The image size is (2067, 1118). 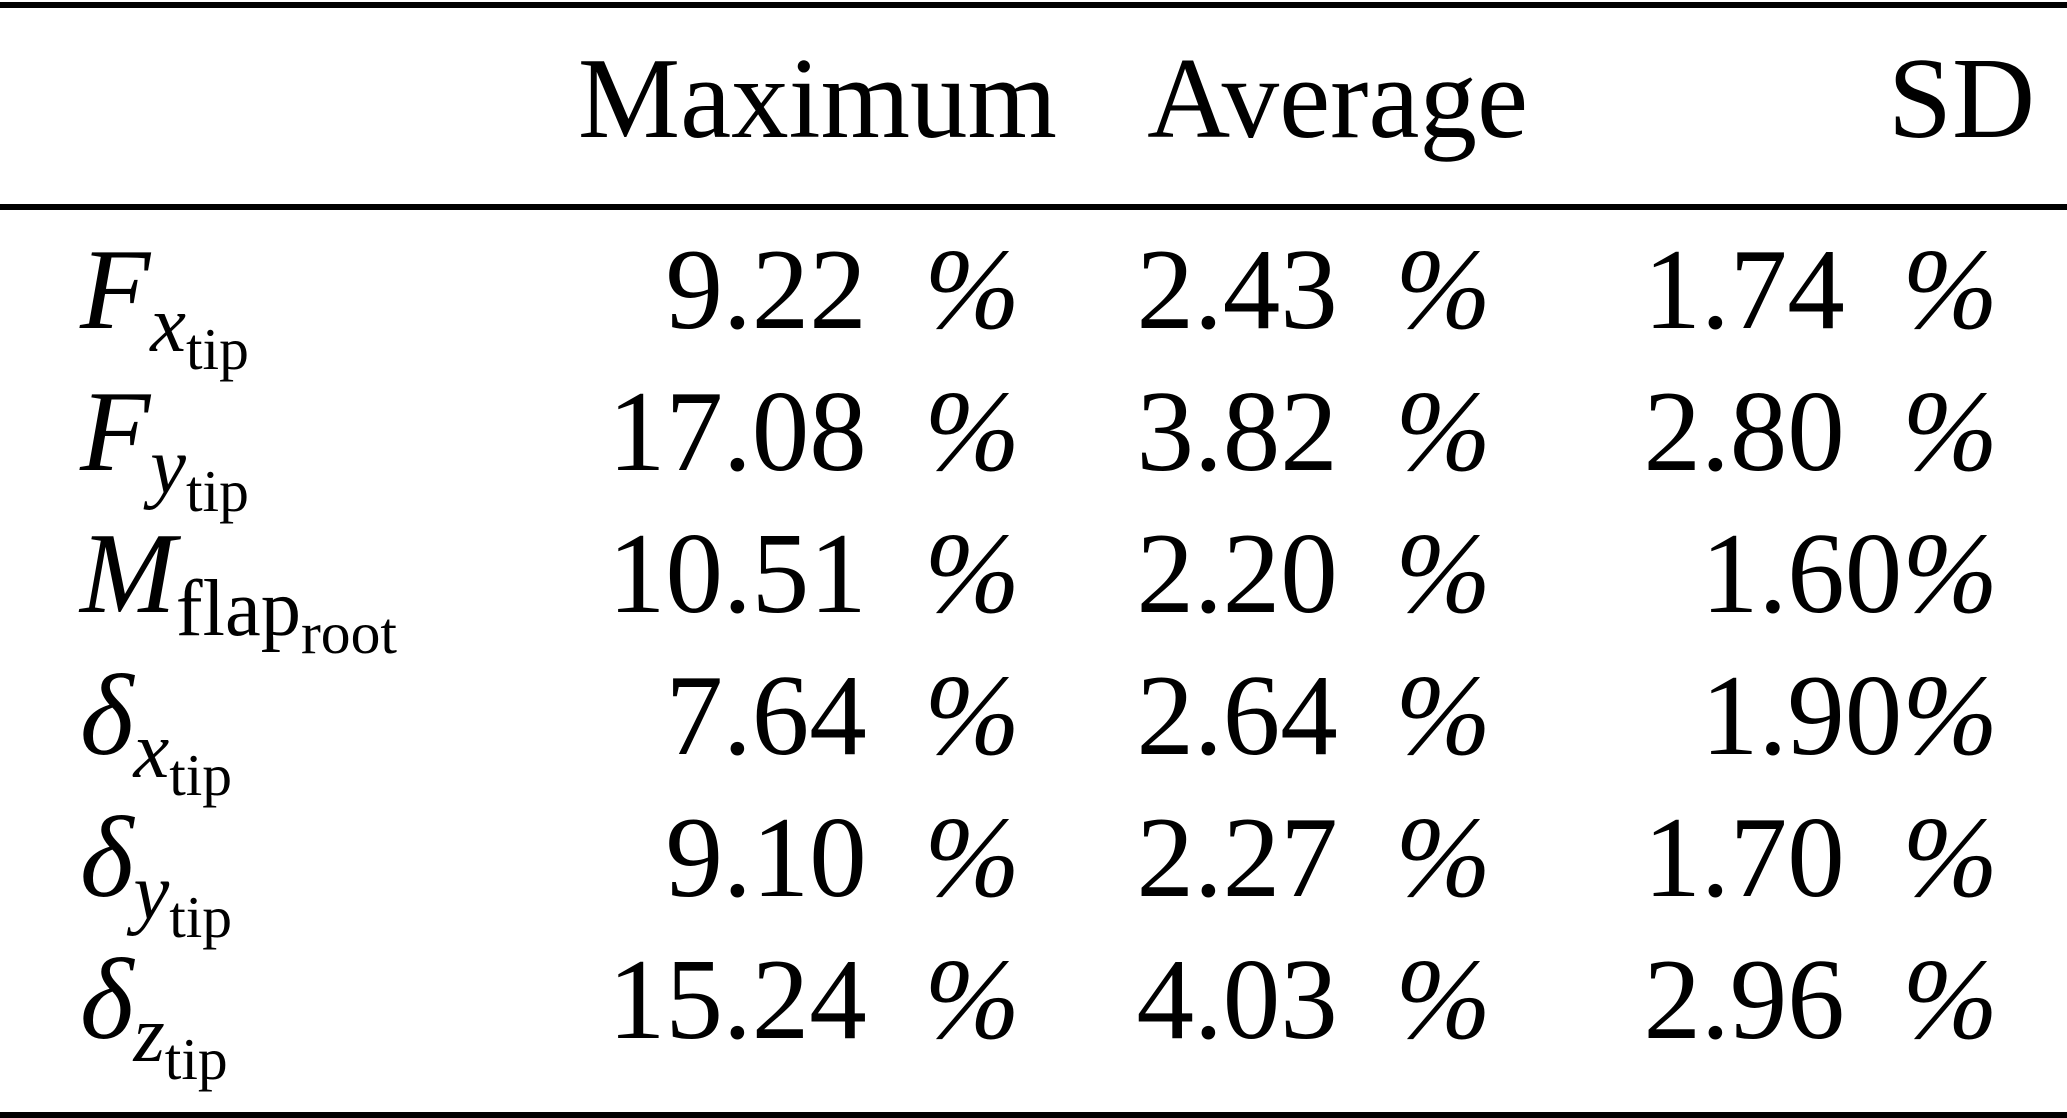 What do you see at coordinates (1744, 431) in the screenshot?
I see `value: 2.80` at bounding box center [1744, 431].